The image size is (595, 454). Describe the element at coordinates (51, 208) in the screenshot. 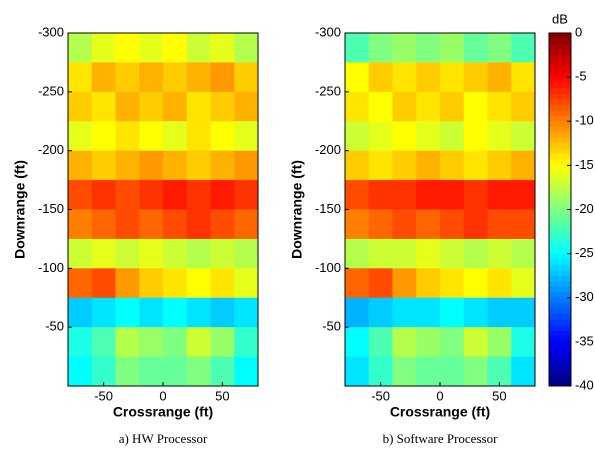

I see `y-tick-label: -150` at that location.